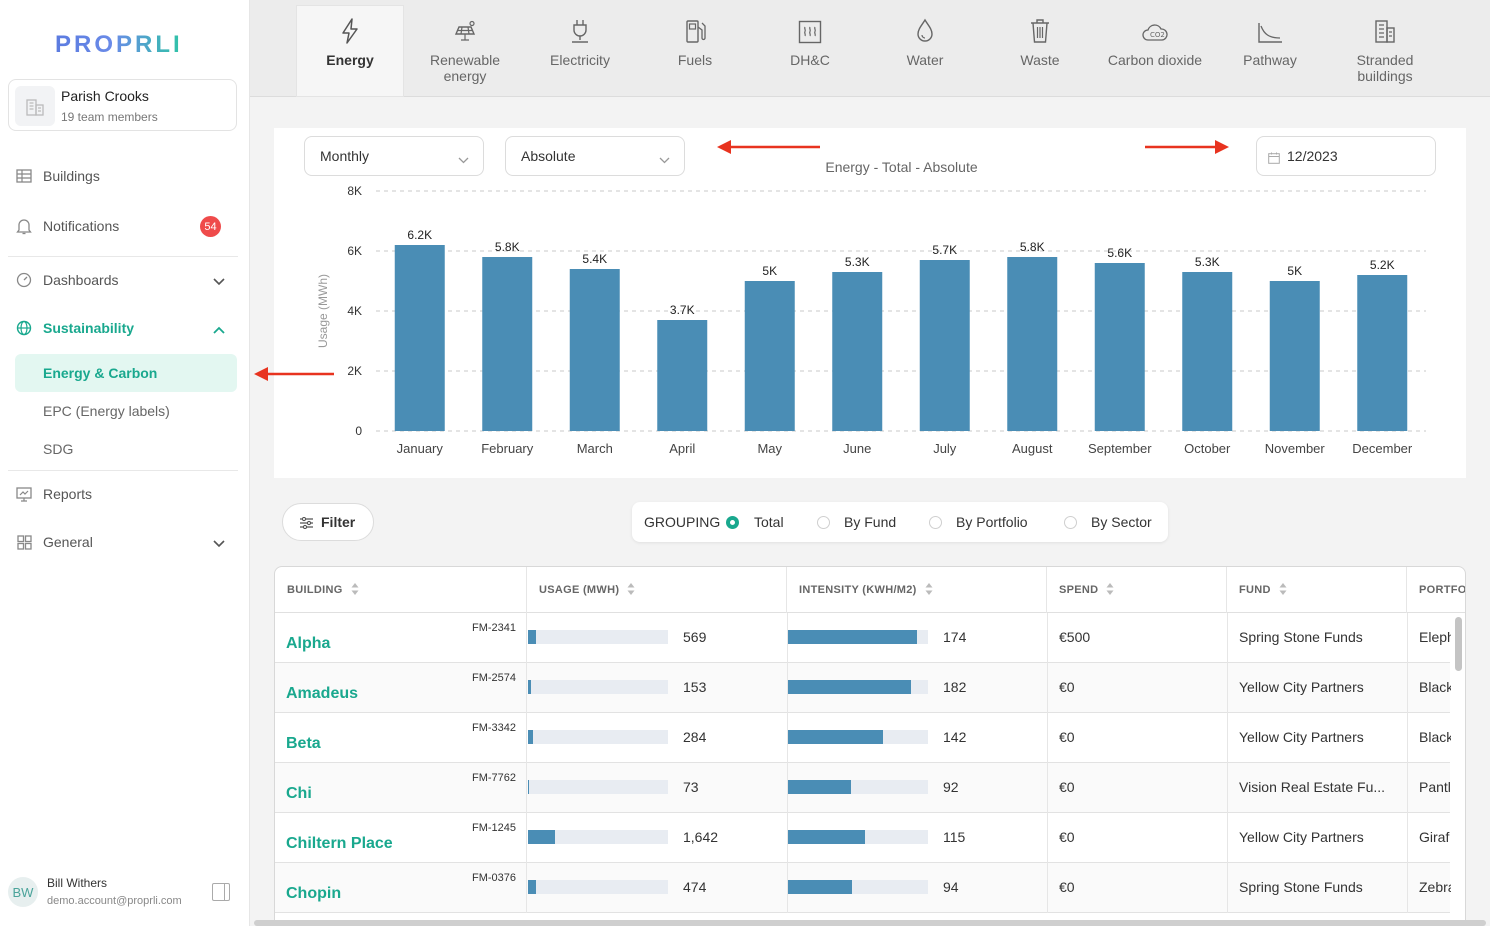  I want to click on horizontal-scrollbar, so click(870, 923).